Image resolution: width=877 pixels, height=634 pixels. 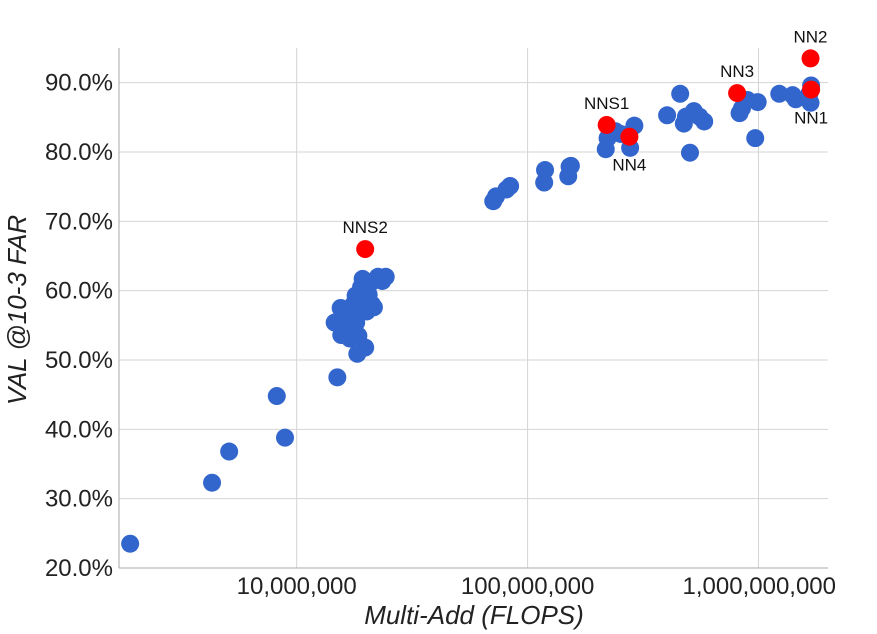 What do you see at coordinates (79, 83) in the screenshot?
I see `y-tick-label: 90.0%` at bounding box center [79, 83].